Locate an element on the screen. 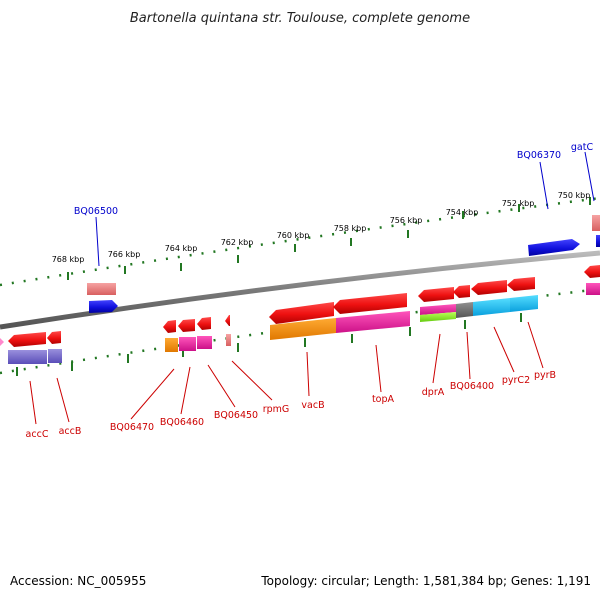 Image resolution: width=600 pixels, height=600 pixels. label-gatC: gatC is located at coordinates (582, 147).